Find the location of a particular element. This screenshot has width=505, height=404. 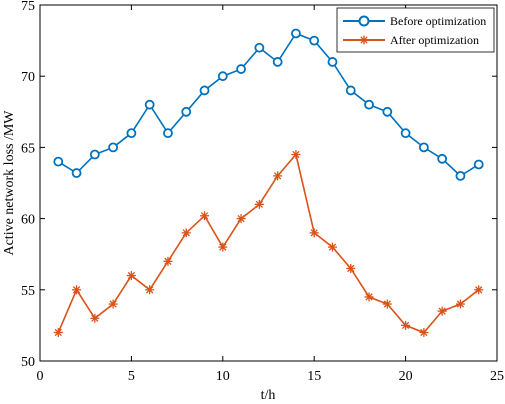

x-axis-label: t/h is located at coordinates (268, 395).